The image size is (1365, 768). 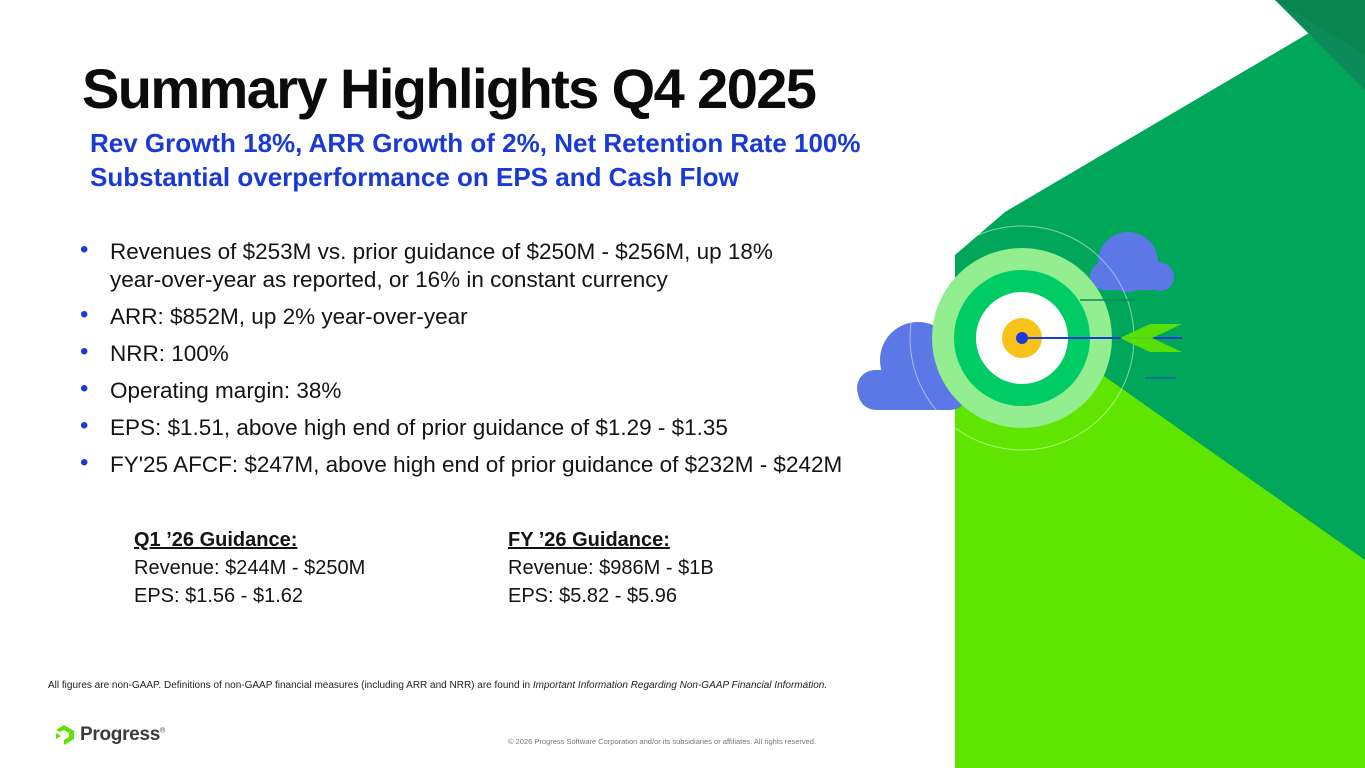 I want to click on logo-registered-mark: ®, so click(x=162, y=731).